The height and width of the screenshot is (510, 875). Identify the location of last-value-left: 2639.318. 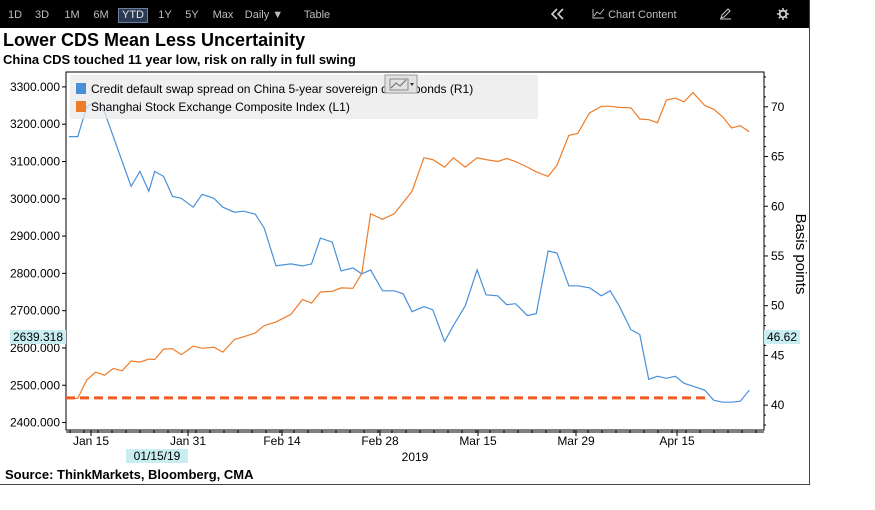
(38, 337).